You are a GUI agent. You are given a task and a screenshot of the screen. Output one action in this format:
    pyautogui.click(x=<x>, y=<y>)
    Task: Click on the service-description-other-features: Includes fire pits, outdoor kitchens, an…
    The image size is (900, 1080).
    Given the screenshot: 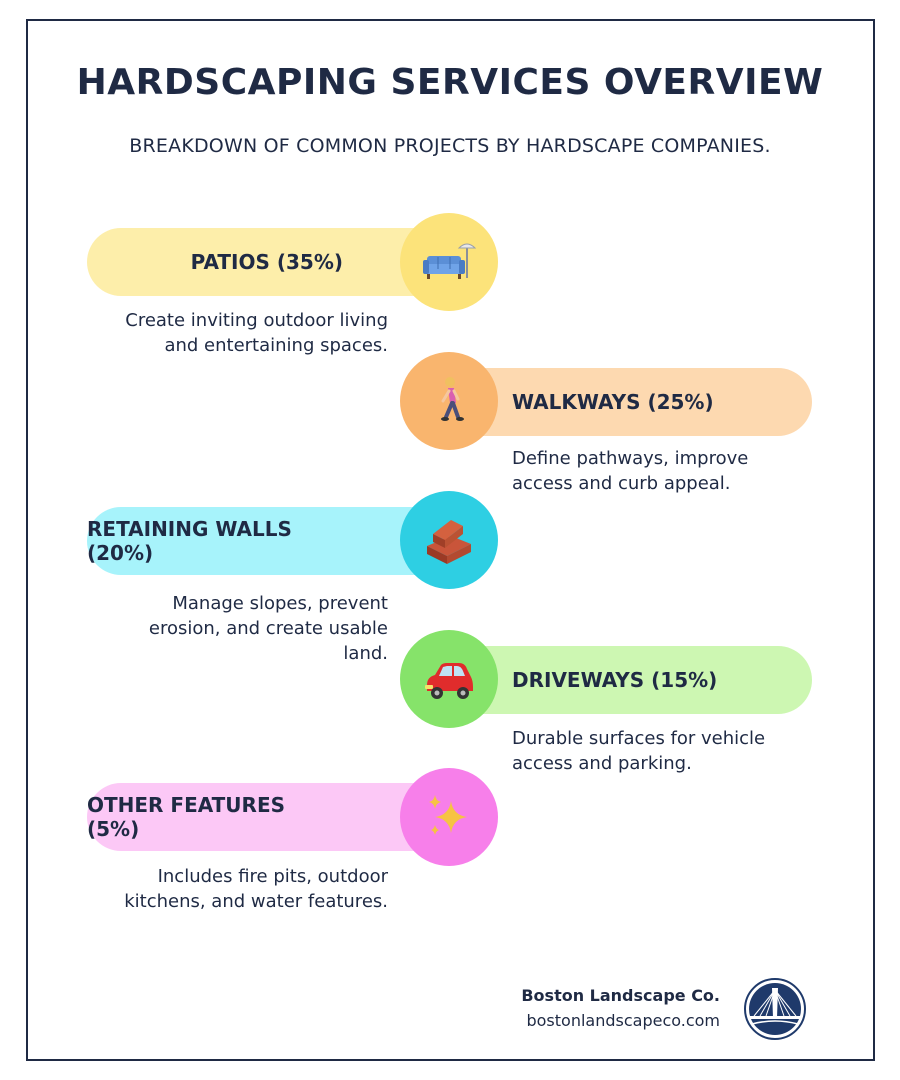 What is the action you would take?
    pyautogui.click(x=256, y=889)
    